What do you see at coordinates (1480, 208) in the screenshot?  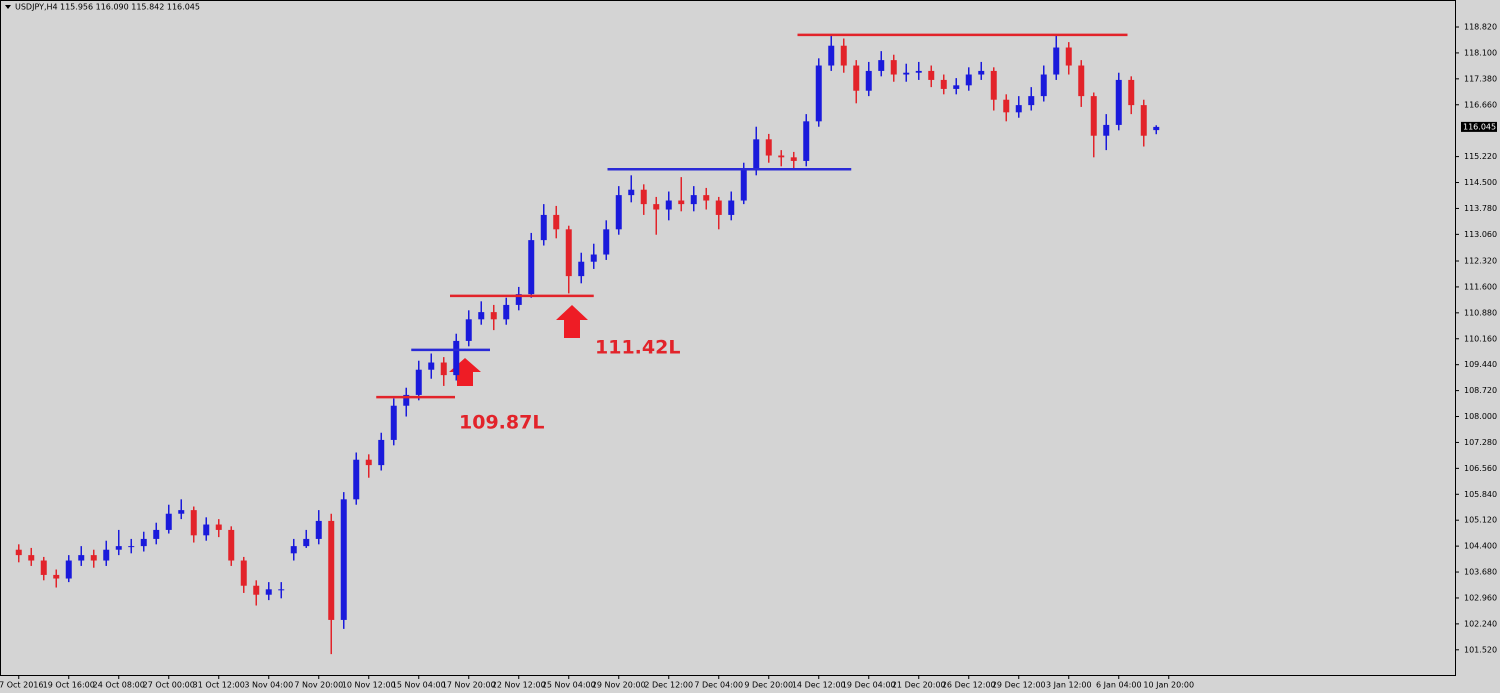 I see `y-tick-label: 113.780` at bounding box center [1480, 208].